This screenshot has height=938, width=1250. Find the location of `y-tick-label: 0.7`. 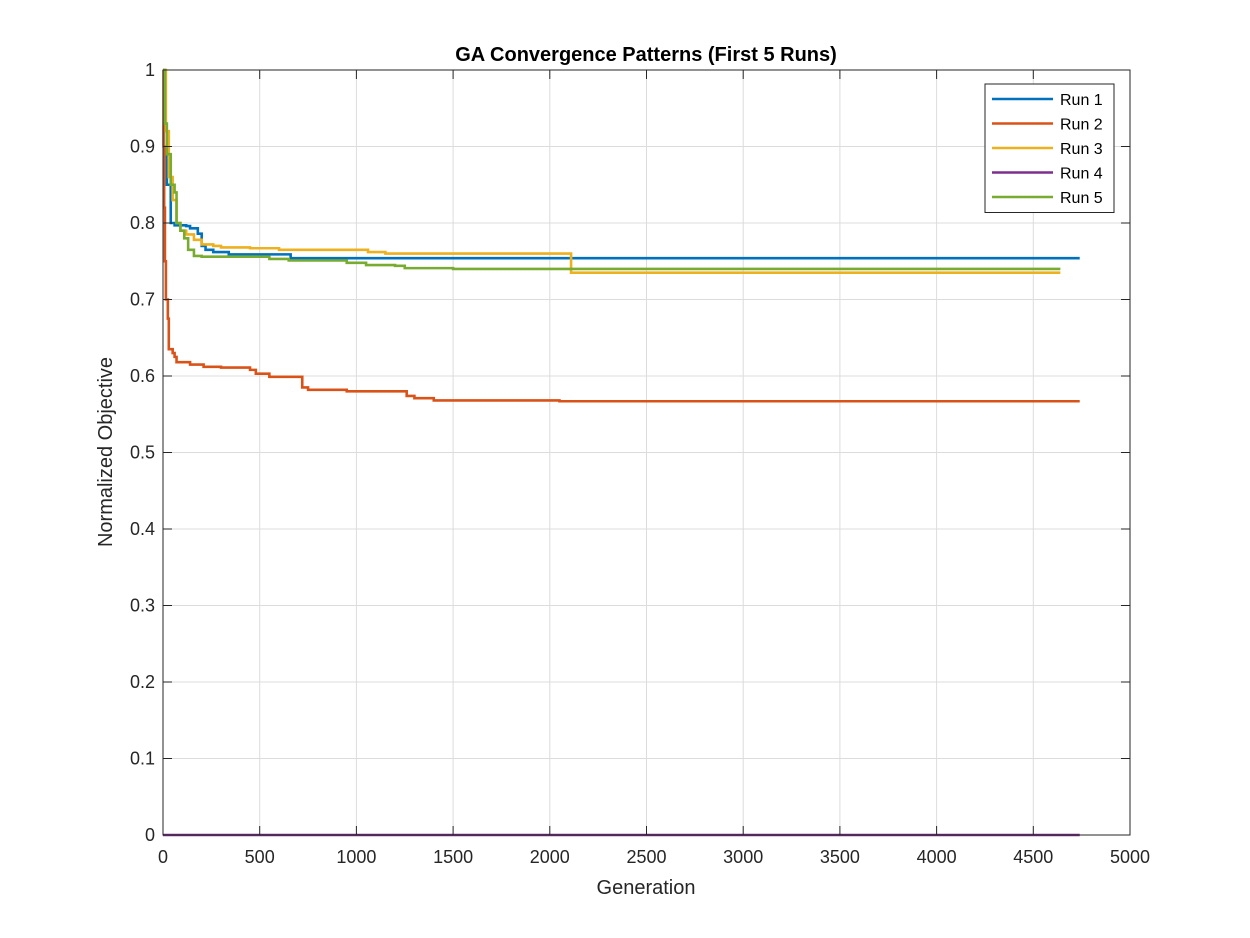

y-tick-label: 0.7 is located at coordinates (142, 300).